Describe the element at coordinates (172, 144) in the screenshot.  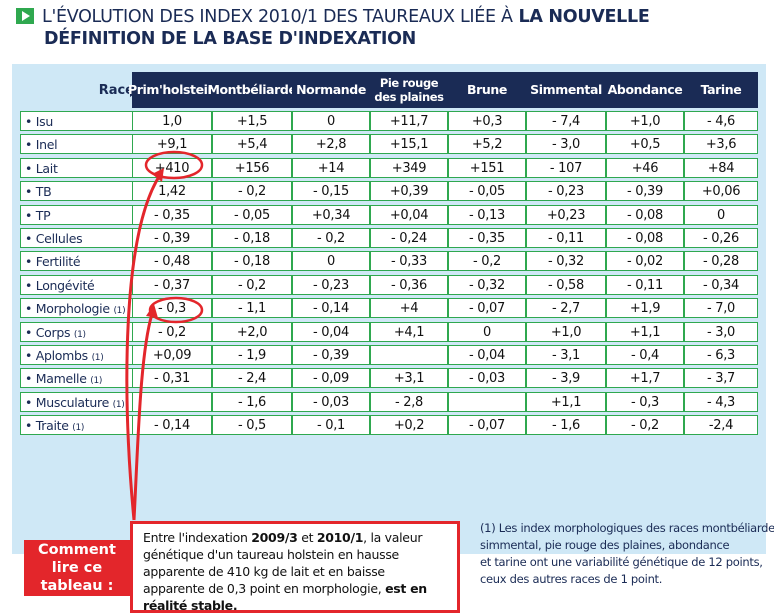
I see `table-cell: +9,1` at that location.